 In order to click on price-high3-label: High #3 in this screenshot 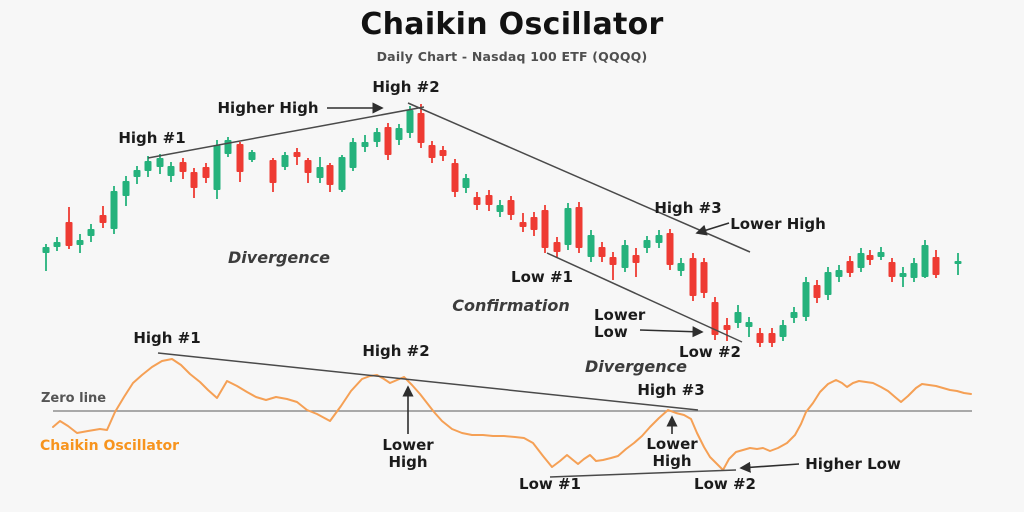, I will do `click(688, 208)`.